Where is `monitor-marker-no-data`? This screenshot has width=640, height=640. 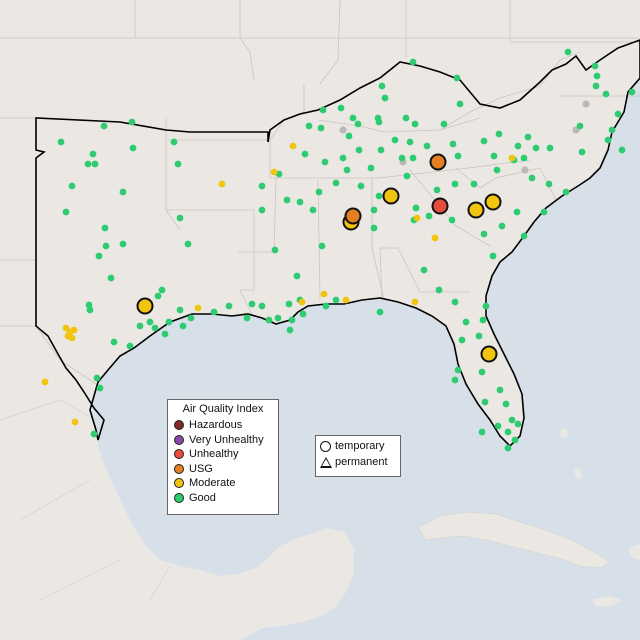
monitor-marker-no-data is located at coordinates (343, 130).